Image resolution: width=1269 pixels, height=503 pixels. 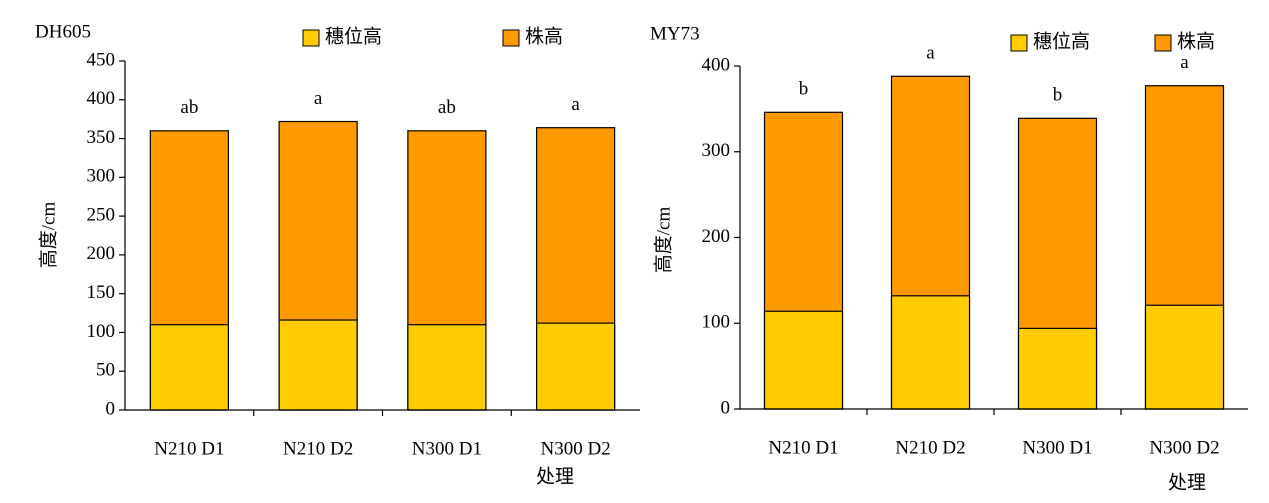 What do you see at coordinates (101, 214) in the screenshot?
I see `y-tick-label: 250` at bounding box center [101, 214].